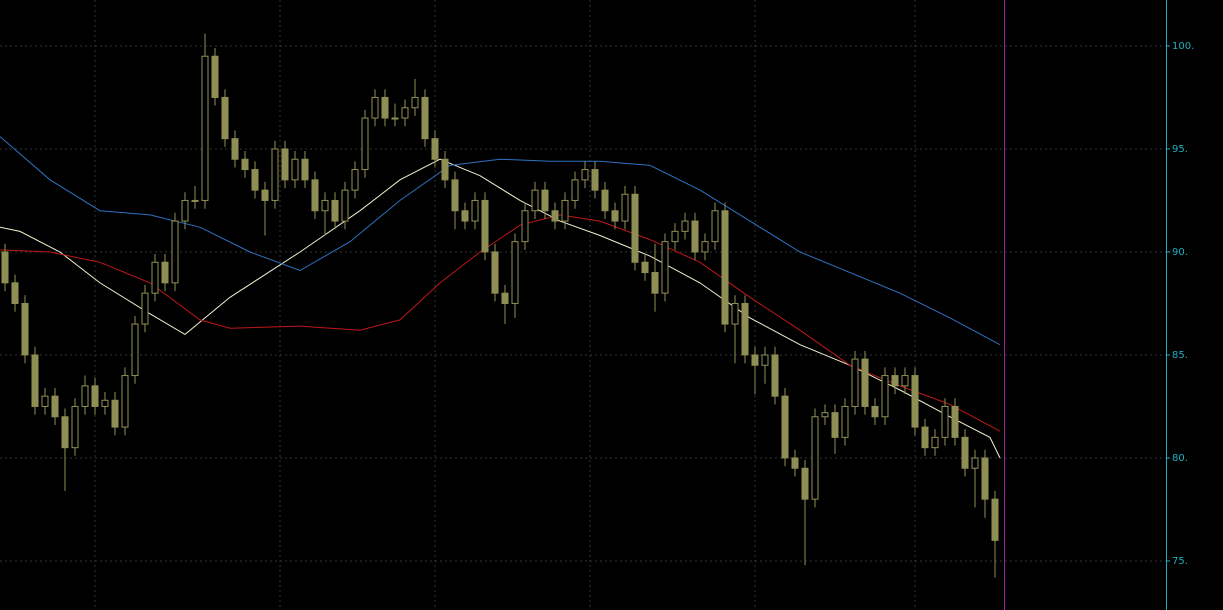  Describe the element at coordinates (1180, 149) in the screenshot. I see `y-tick-label: 95.` at that location.